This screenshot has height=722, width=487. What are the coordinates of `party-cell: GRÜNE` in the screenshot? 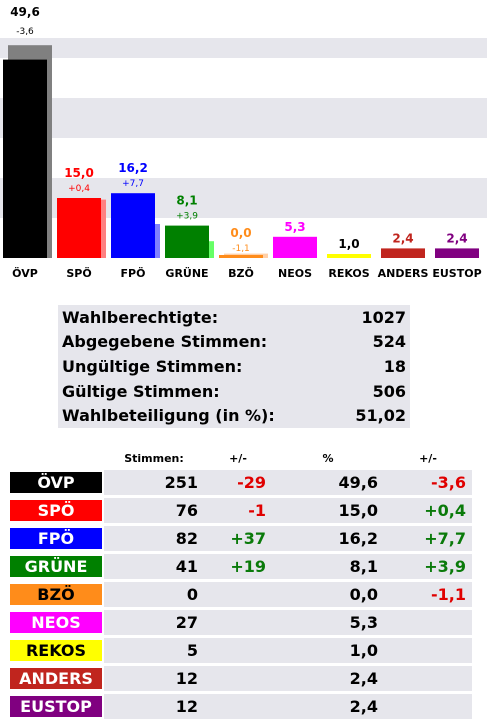 It's located at (56, 566).